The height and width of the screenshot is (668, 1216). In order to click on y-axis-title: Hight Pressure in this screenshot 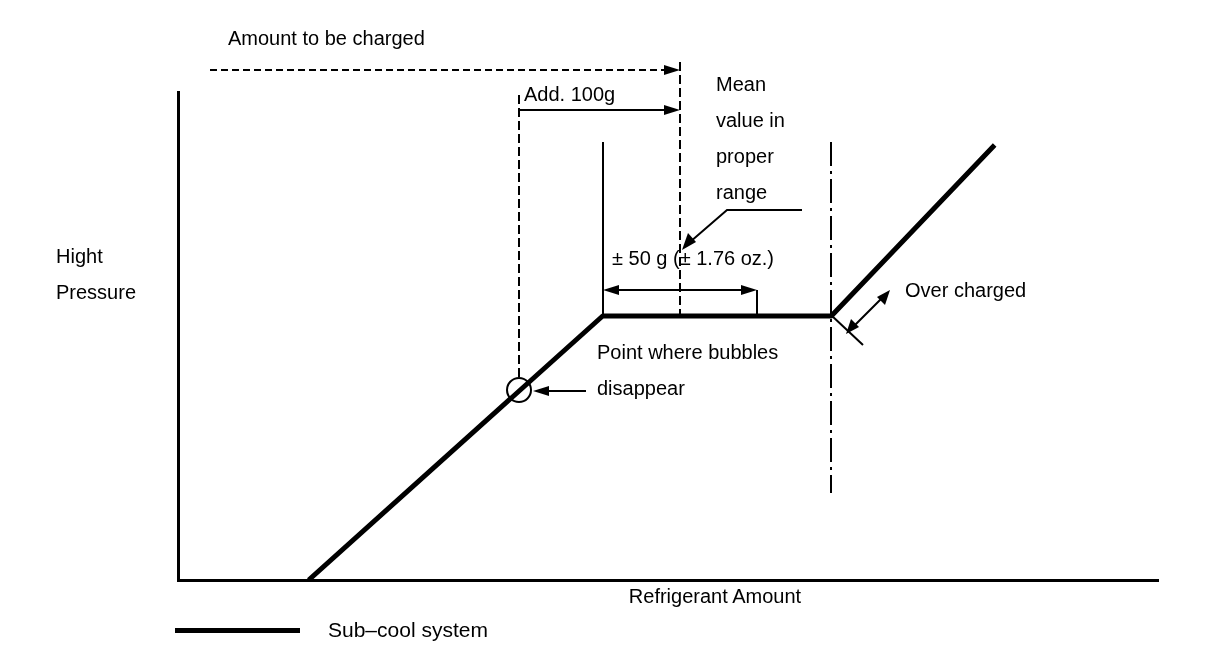, I will do `click(97, 274)`.